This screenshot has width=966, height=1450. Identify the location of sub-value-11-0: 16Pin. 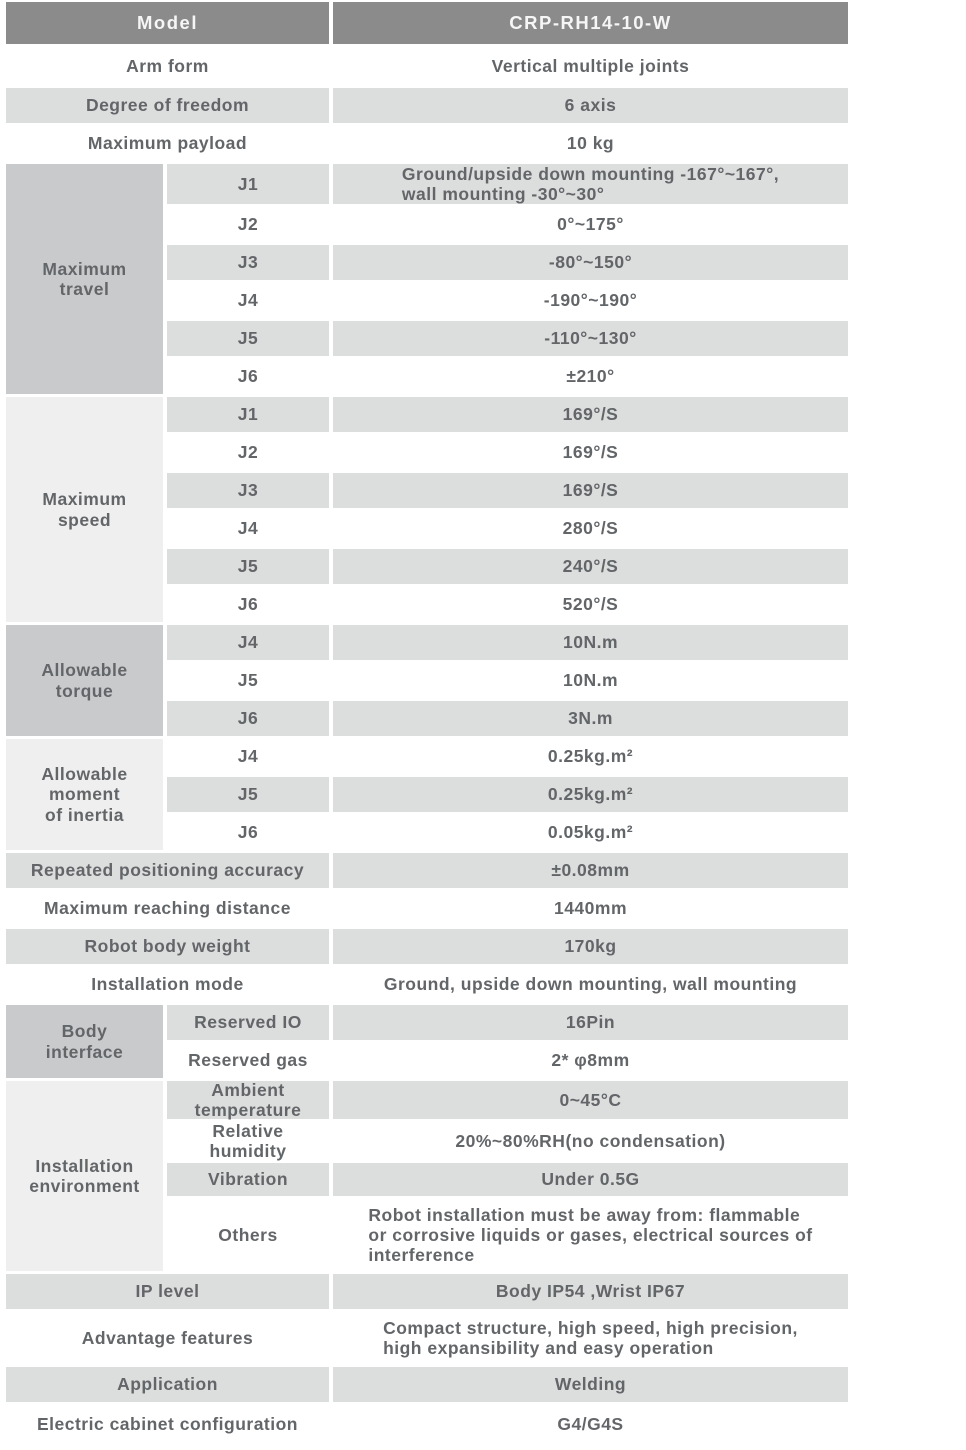
(590, 1022).